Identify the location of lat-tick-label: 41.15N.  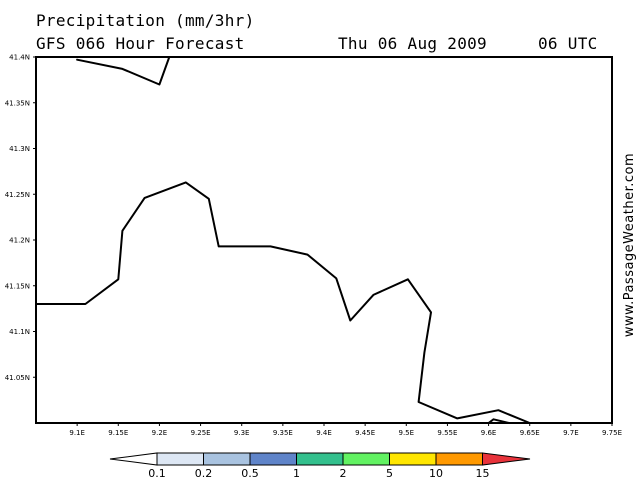
(17, 286).